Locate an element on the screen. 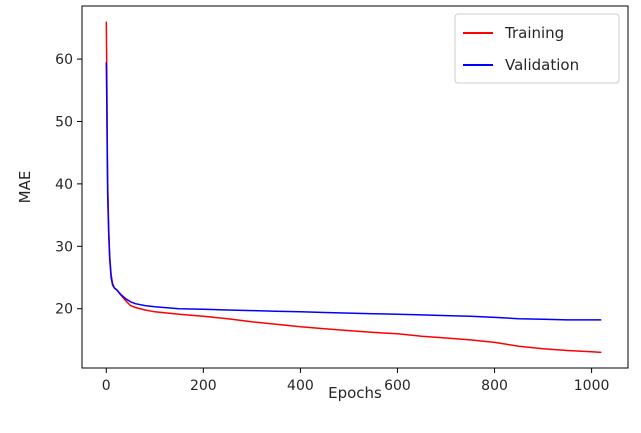  x-tick-label: 800 is located at coordinates (494, 386).